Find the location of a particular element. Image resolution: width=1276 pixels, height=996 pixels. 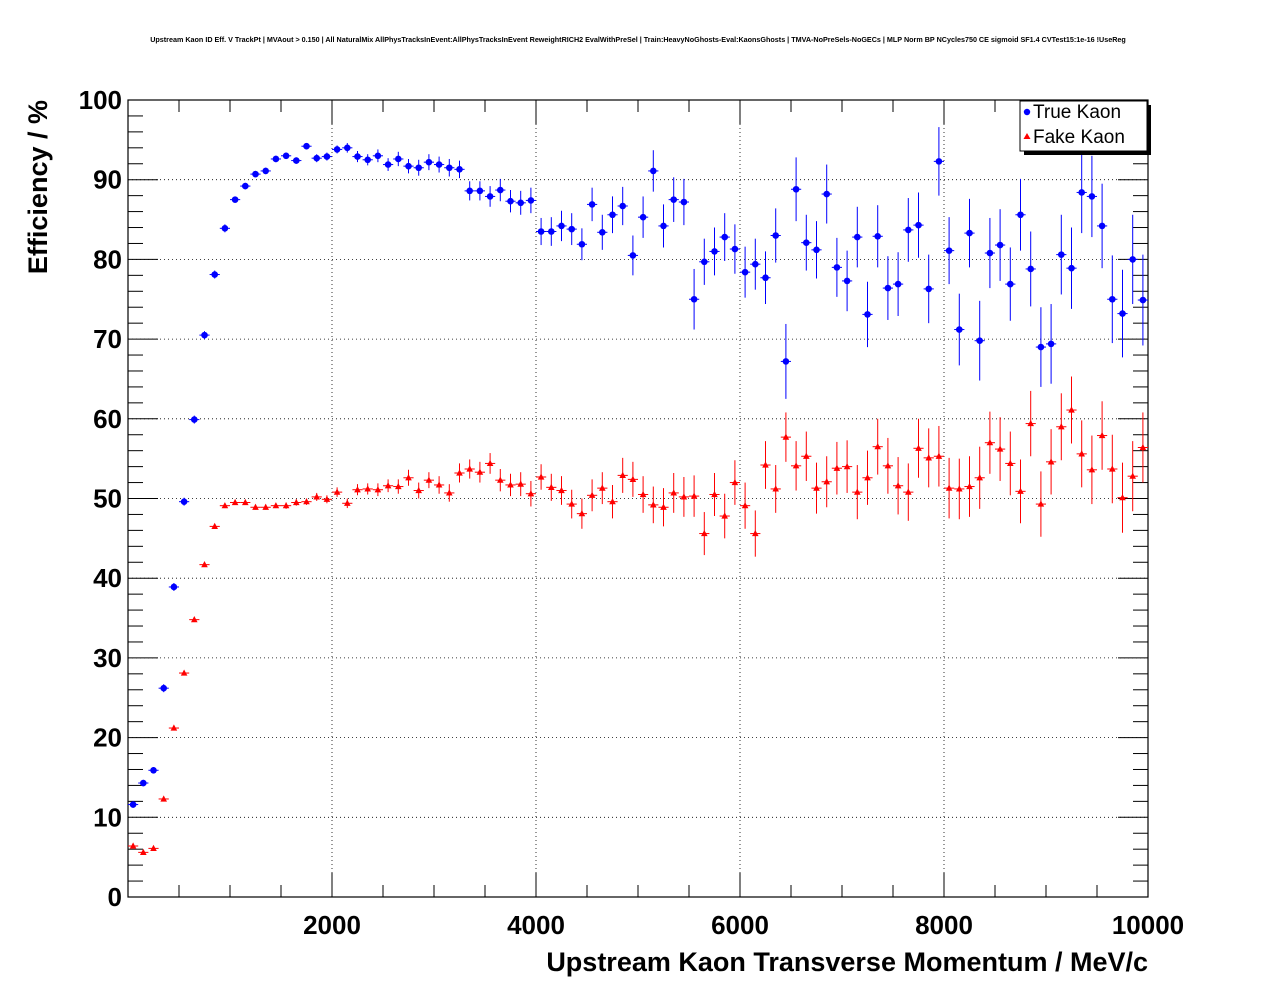

y-tick-label: 0 is located at coordinates (115, 897).